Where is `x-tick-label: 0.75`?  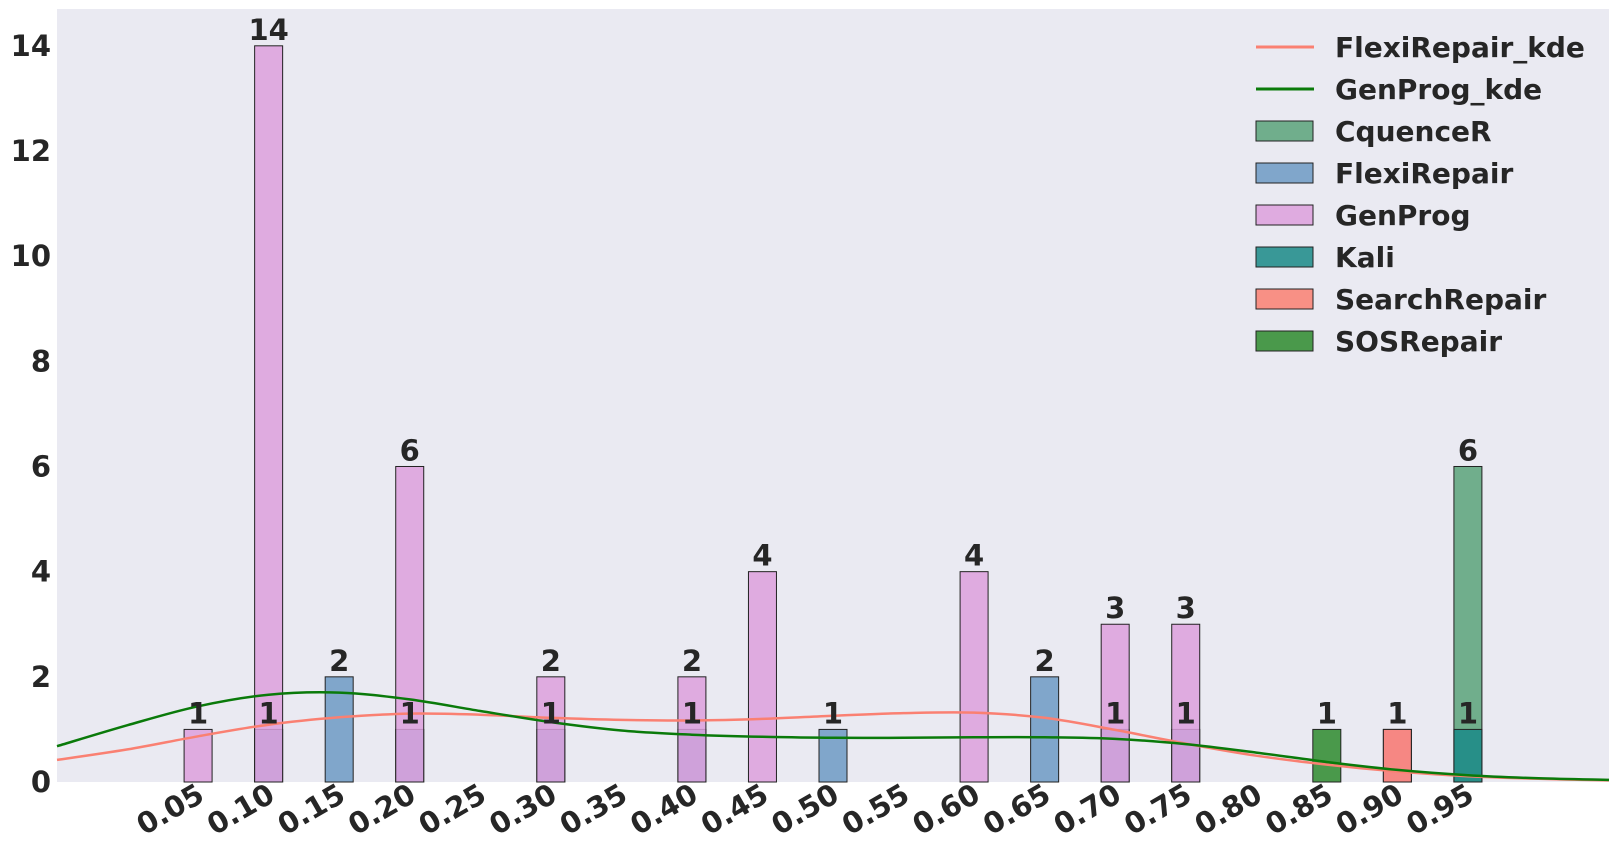
x-tick-label: 0.75 is located at coordinates (1157, 809).